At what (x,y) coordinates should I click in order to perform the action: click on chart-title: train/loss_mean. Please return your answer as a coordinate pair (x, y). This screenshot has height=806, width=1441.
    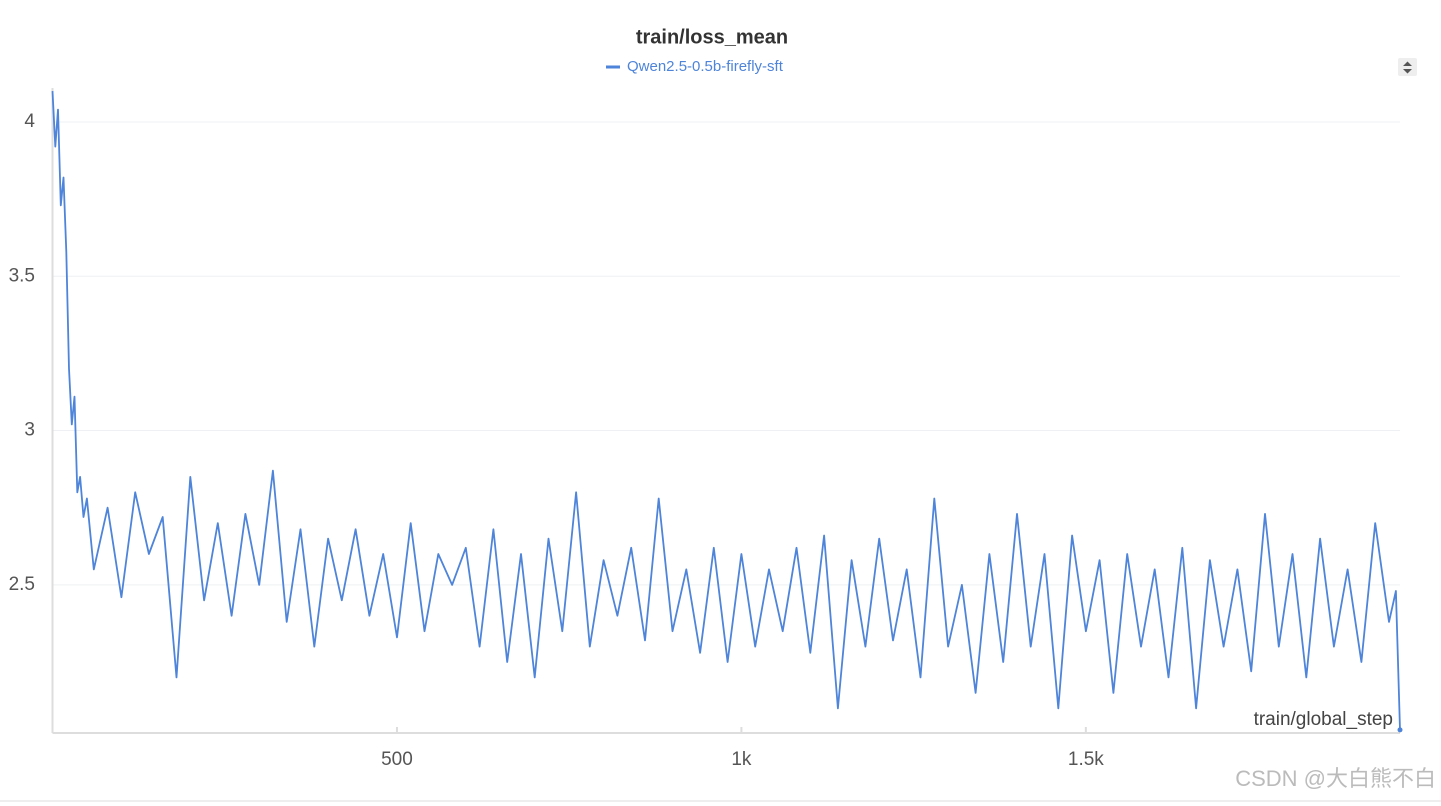
    Looking at the image, I should click on (712, 37).